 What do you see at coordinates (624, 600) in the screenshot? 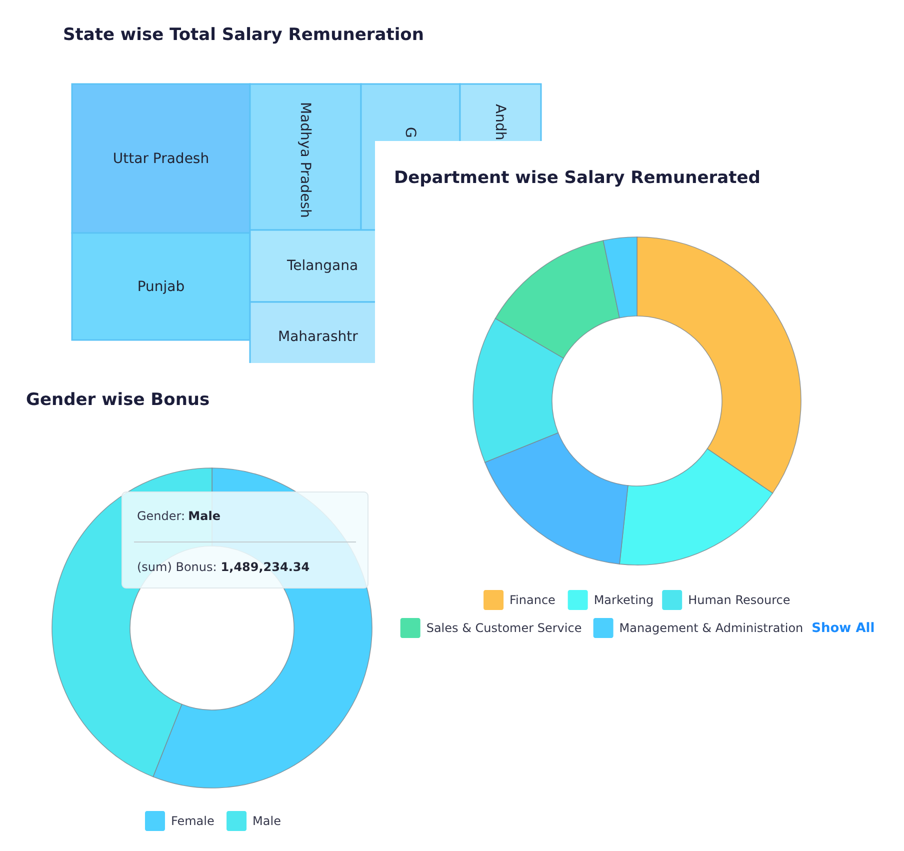
I see `legend-label: Marketing` at bounding box center [624, 600].